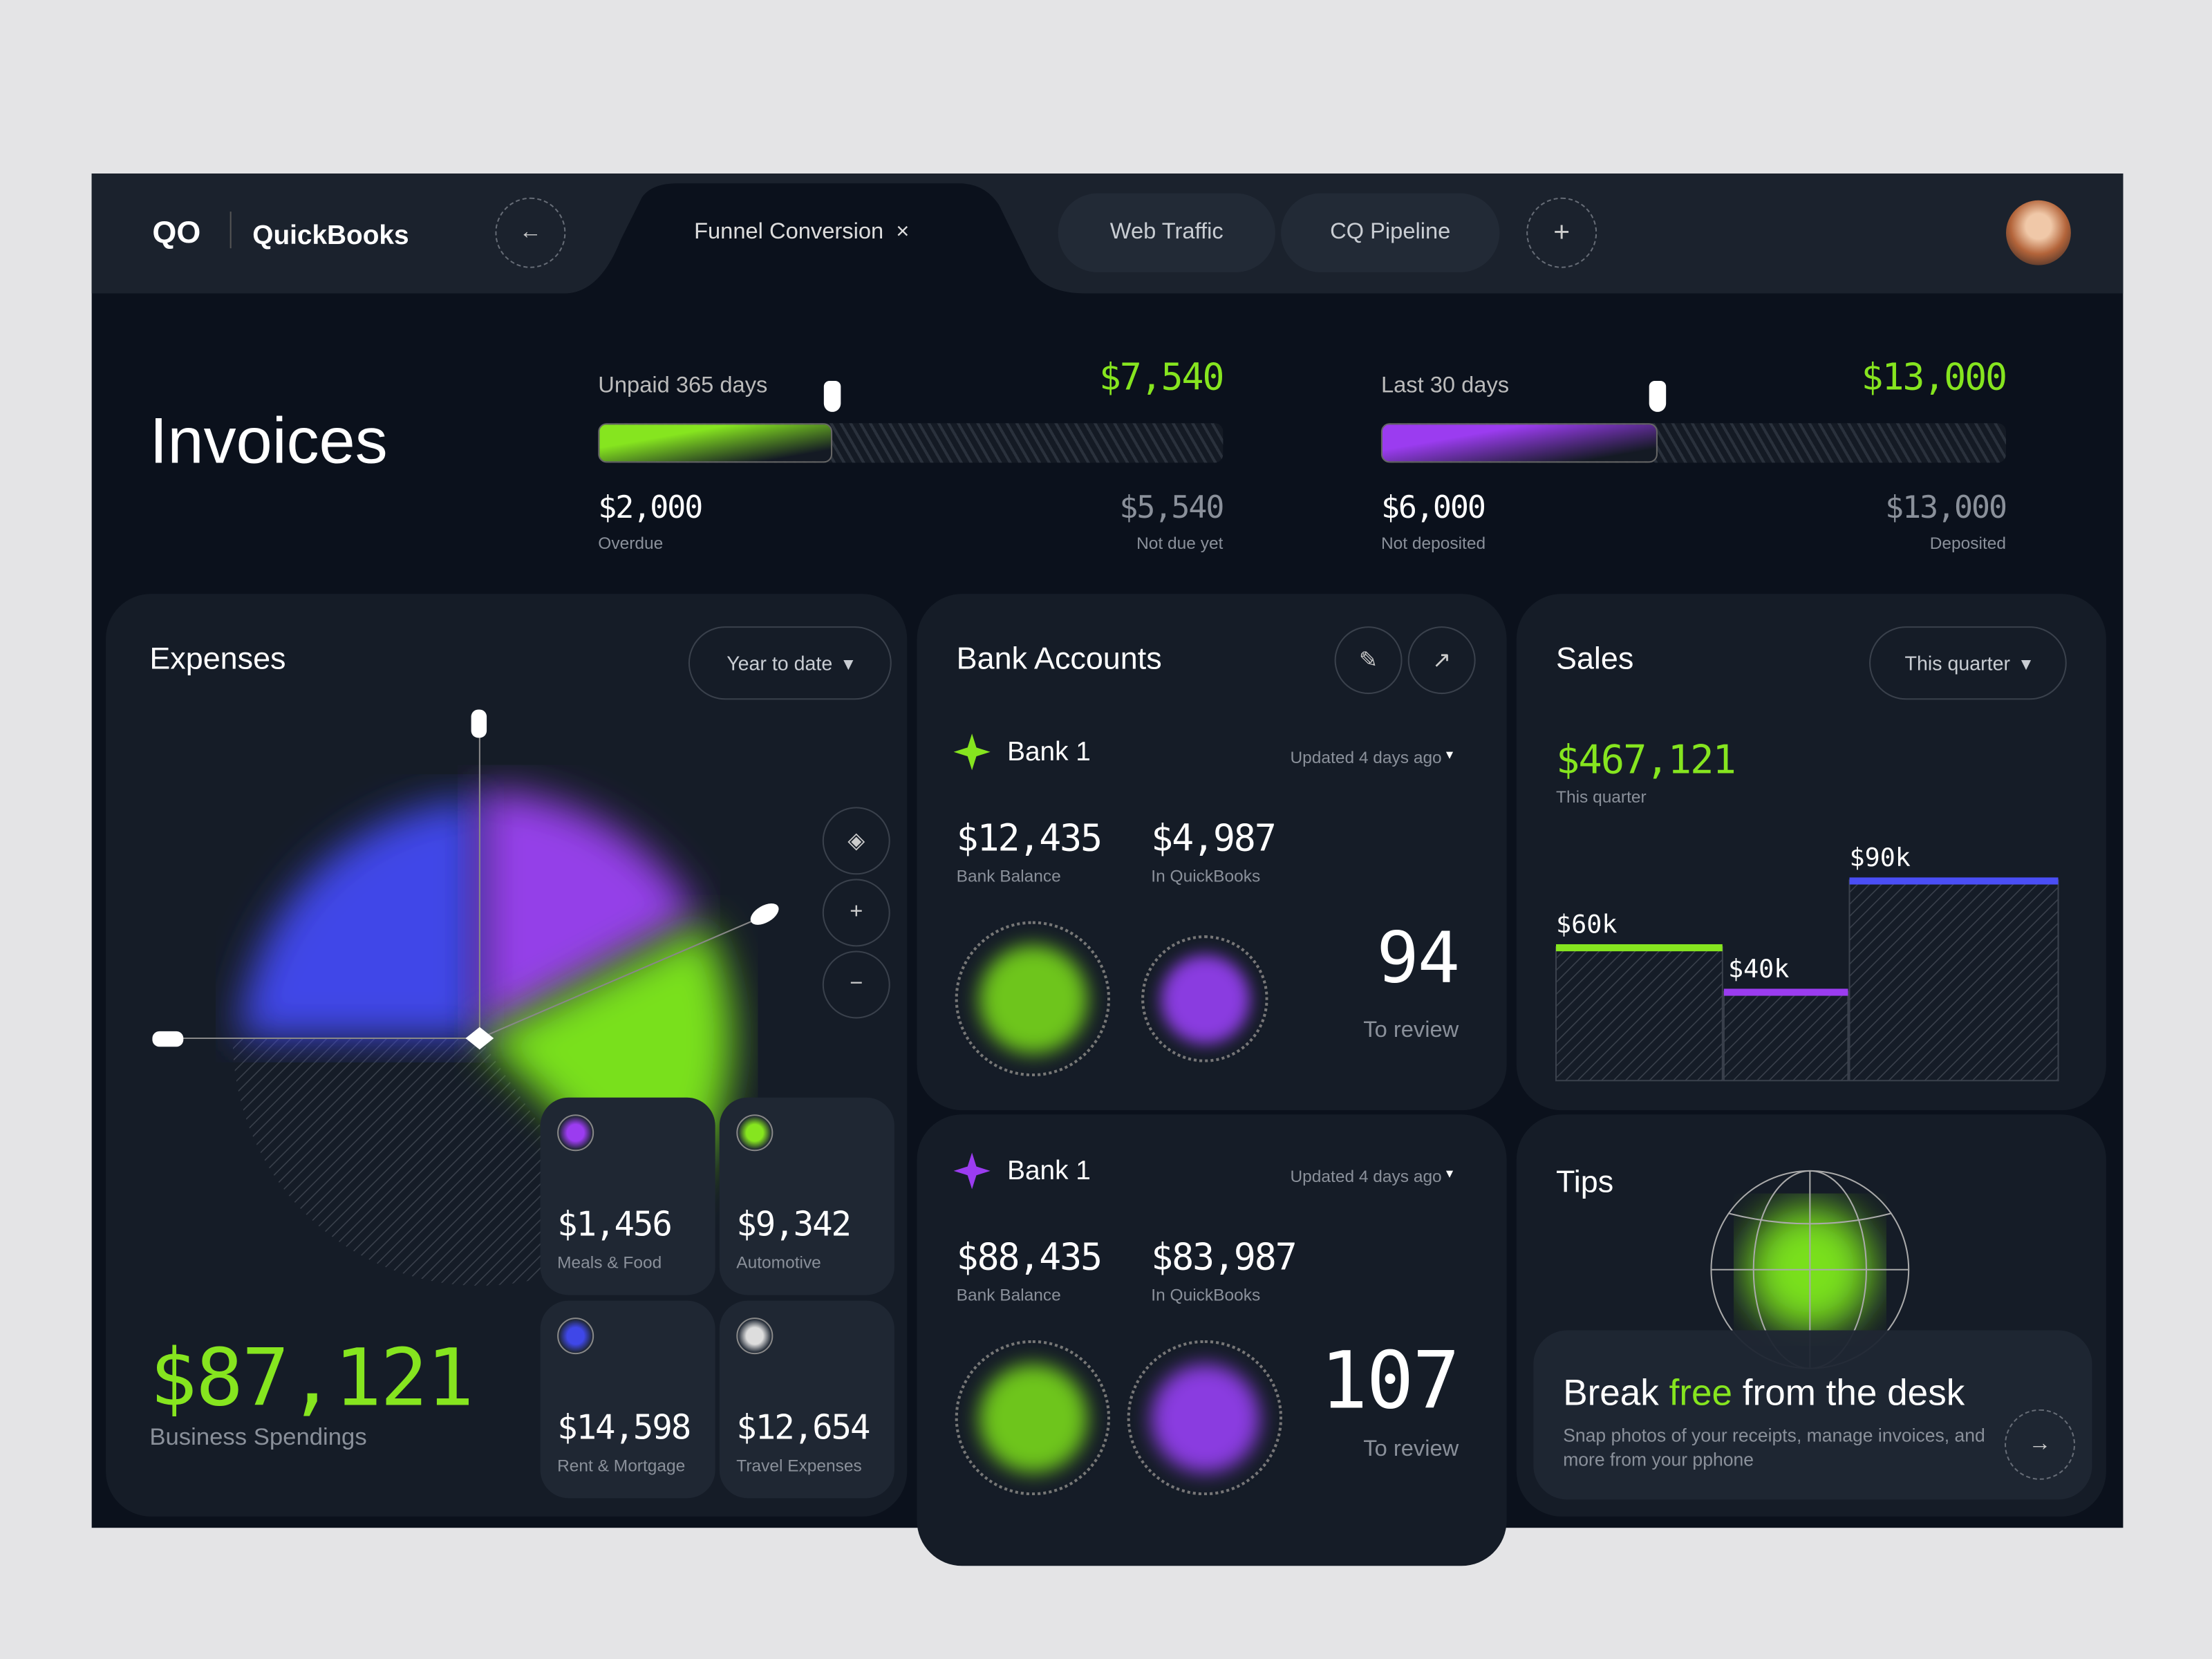 The image size is (2212, 1659). I want to click on back-button: ←, so click(530, 232).